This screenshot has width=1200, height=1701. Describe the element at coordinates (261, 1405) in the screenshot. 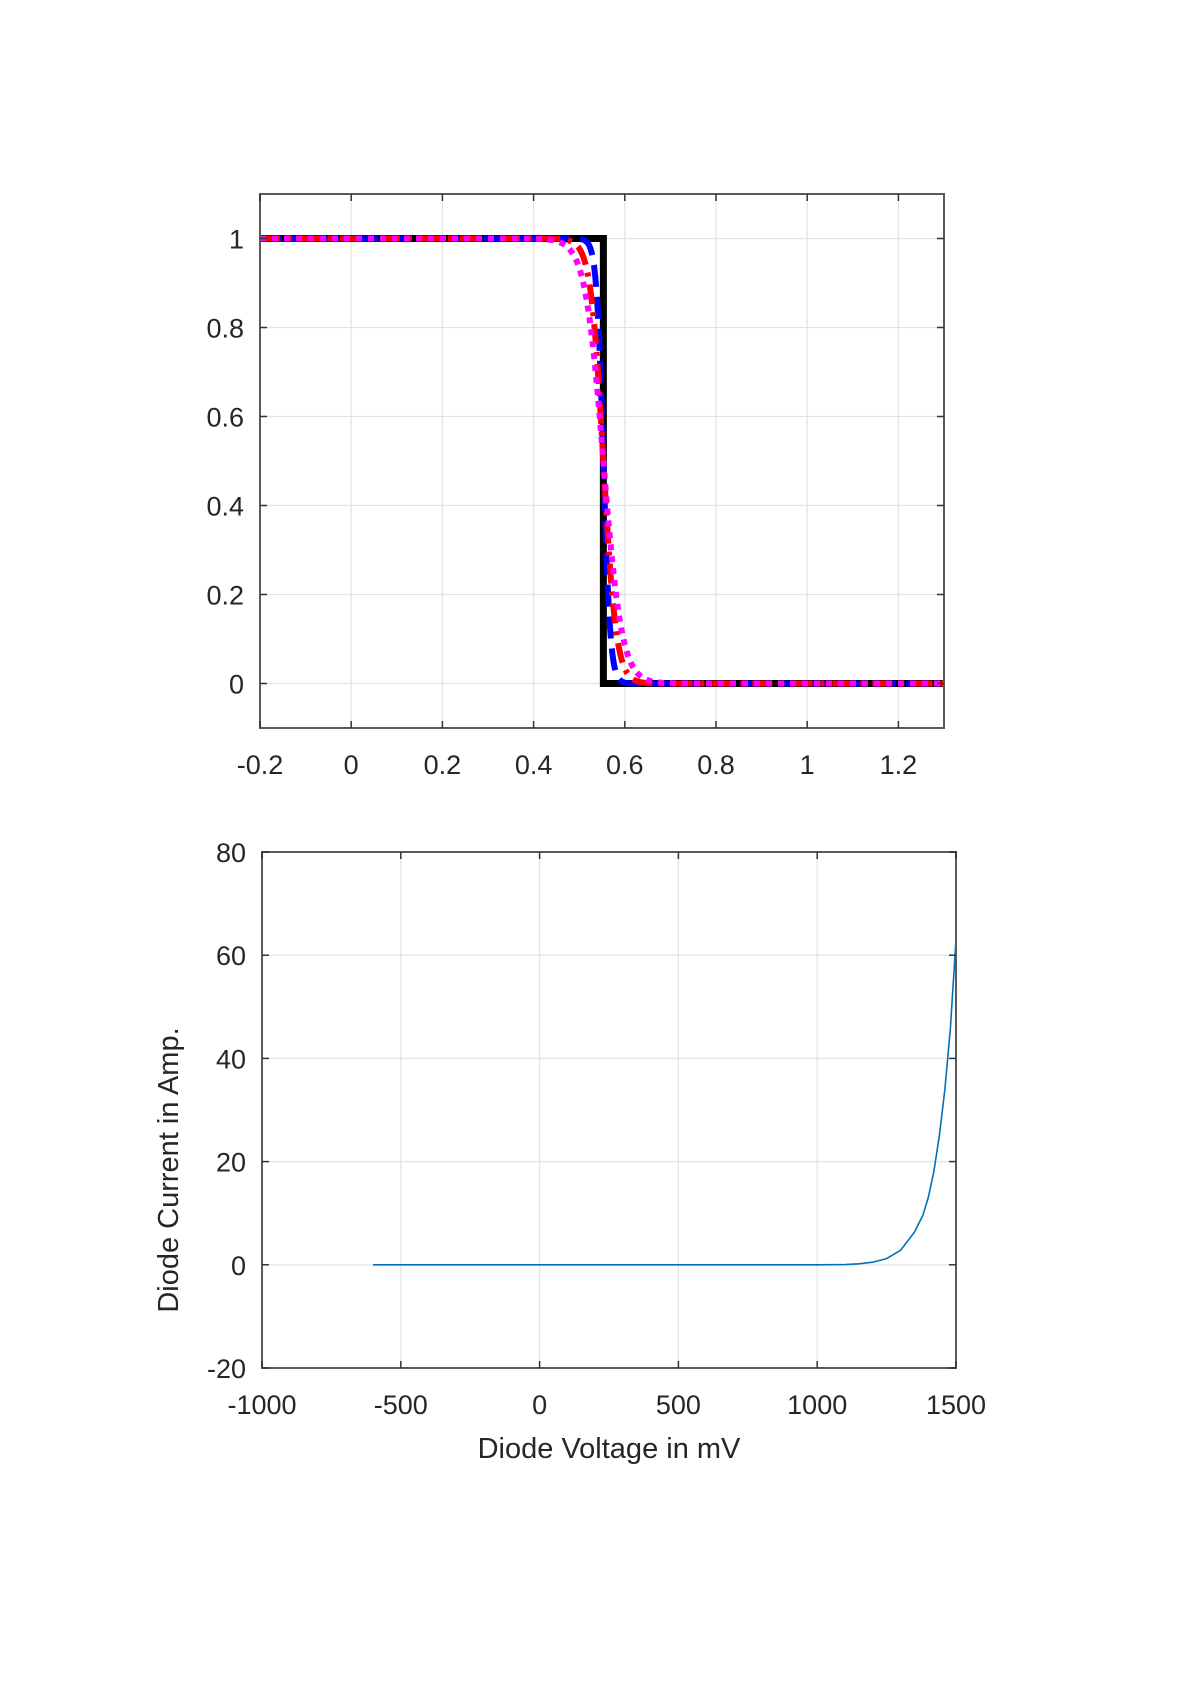

I see `x-tick-label: -1000` at that location.